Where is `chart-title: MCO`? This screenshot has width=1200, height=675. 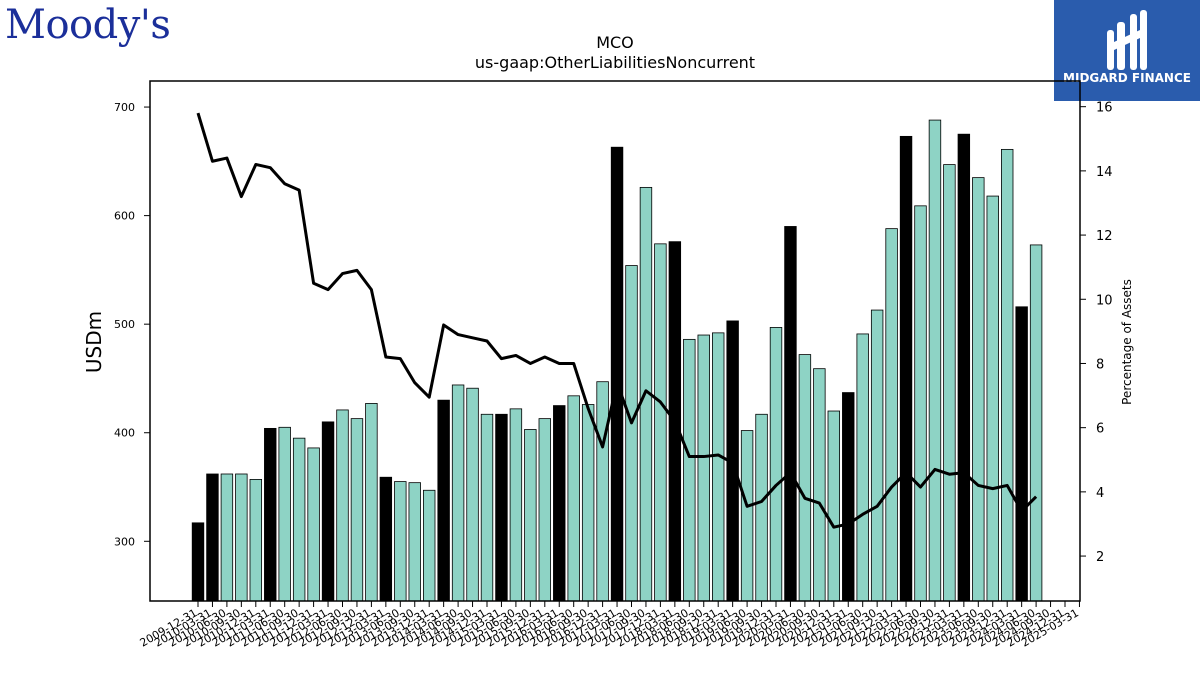
chart-title: MCO is located at coordinates (615, 42).